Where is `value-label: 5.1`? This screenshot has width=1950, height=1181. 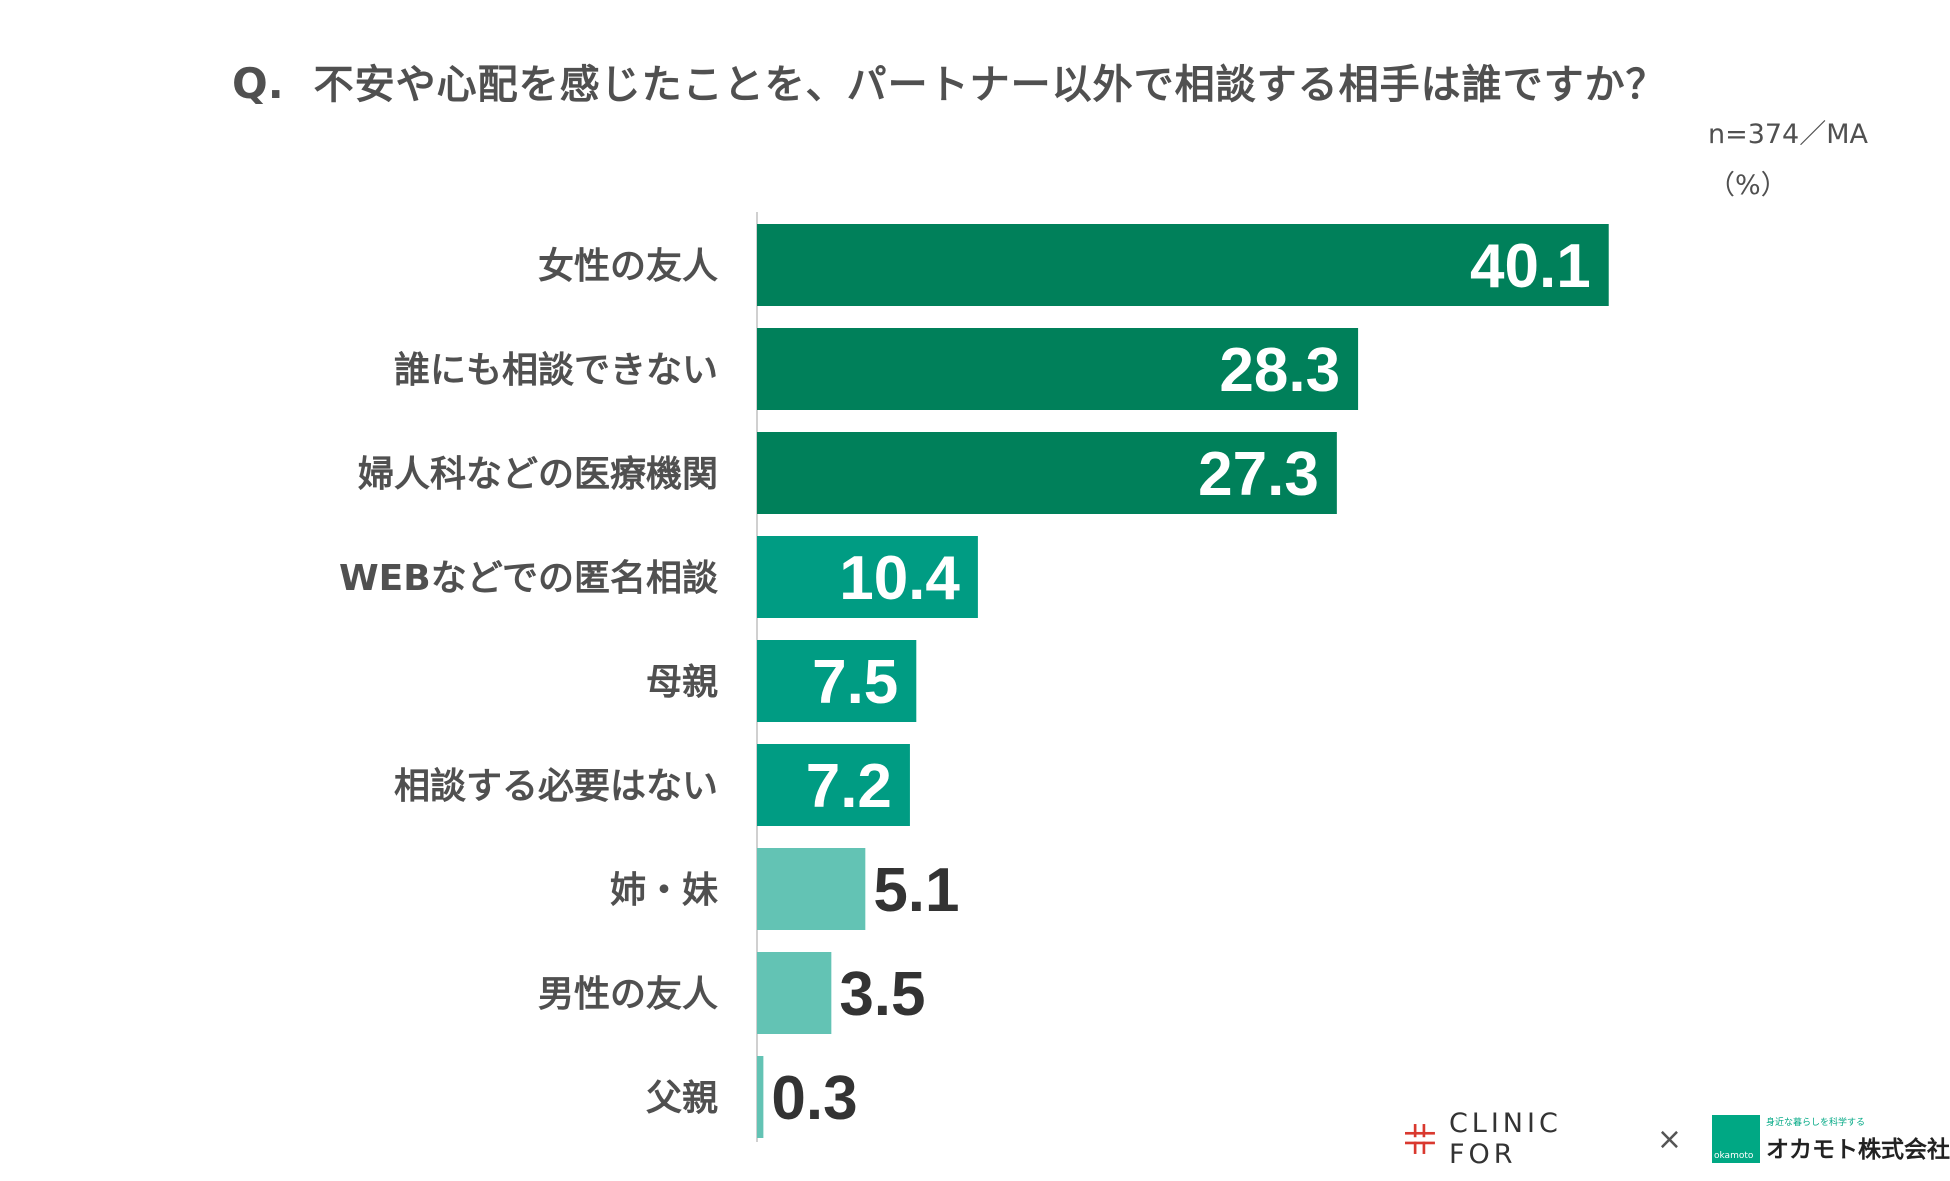
value-label: 5.1 is located at coordinates (916, 890).